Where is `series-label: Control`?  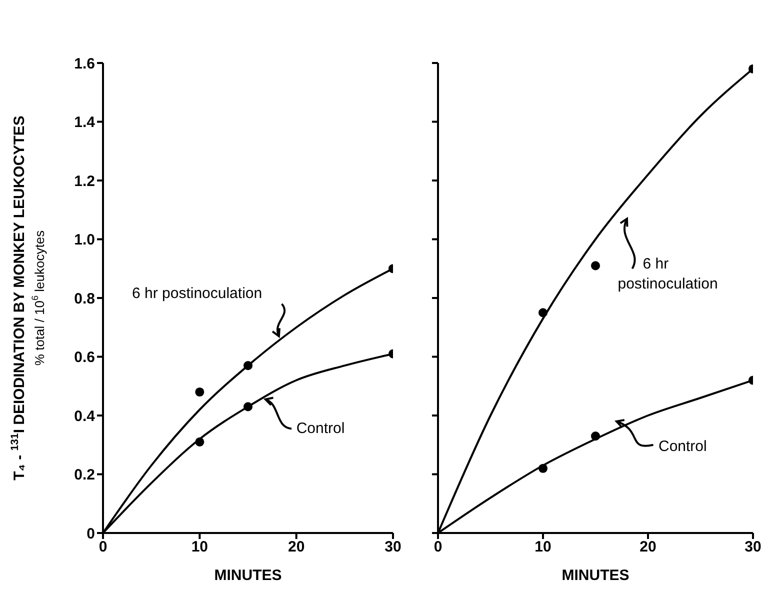 series-label: Control is located at coordinates (682, 446).